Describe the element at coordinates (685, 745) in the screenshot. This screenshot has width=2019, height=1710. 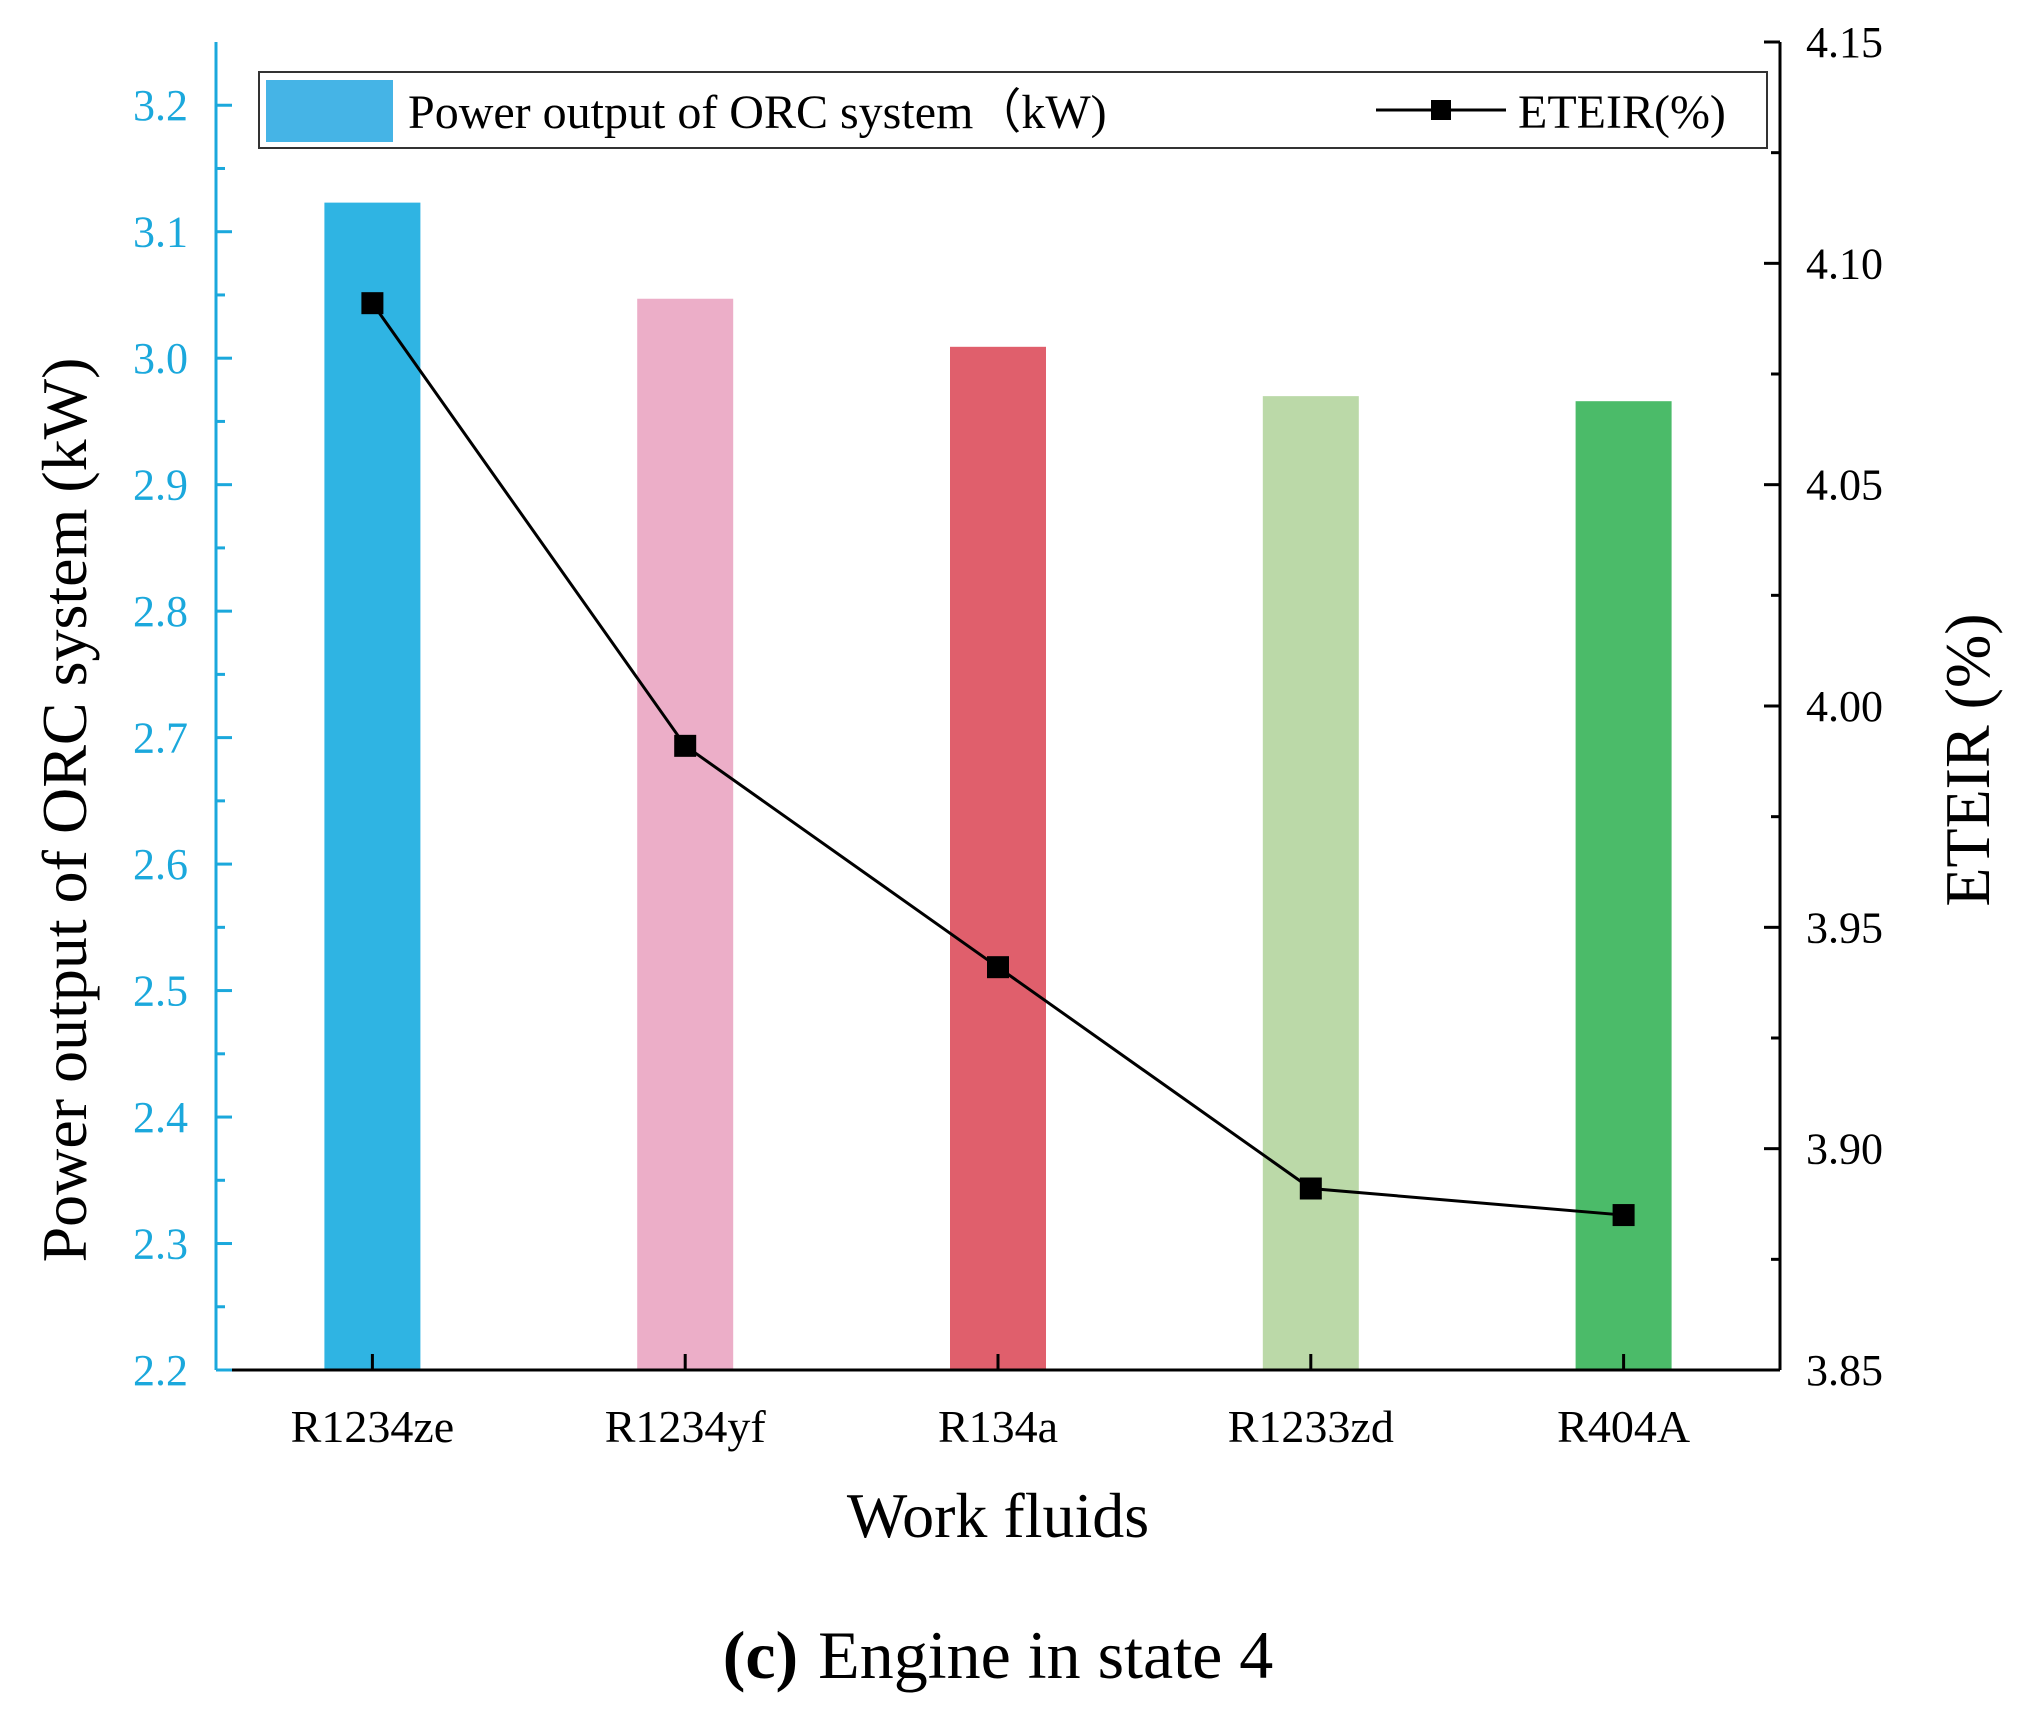
I see `eteir-marker-r1234yf` at that location.